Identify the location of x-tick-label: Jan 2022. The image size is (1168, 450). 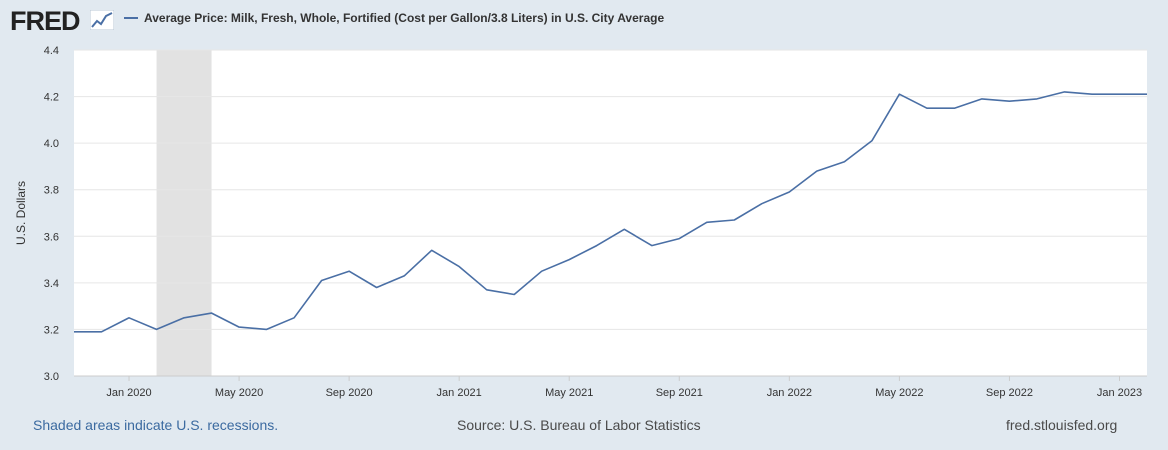
(789, 393).